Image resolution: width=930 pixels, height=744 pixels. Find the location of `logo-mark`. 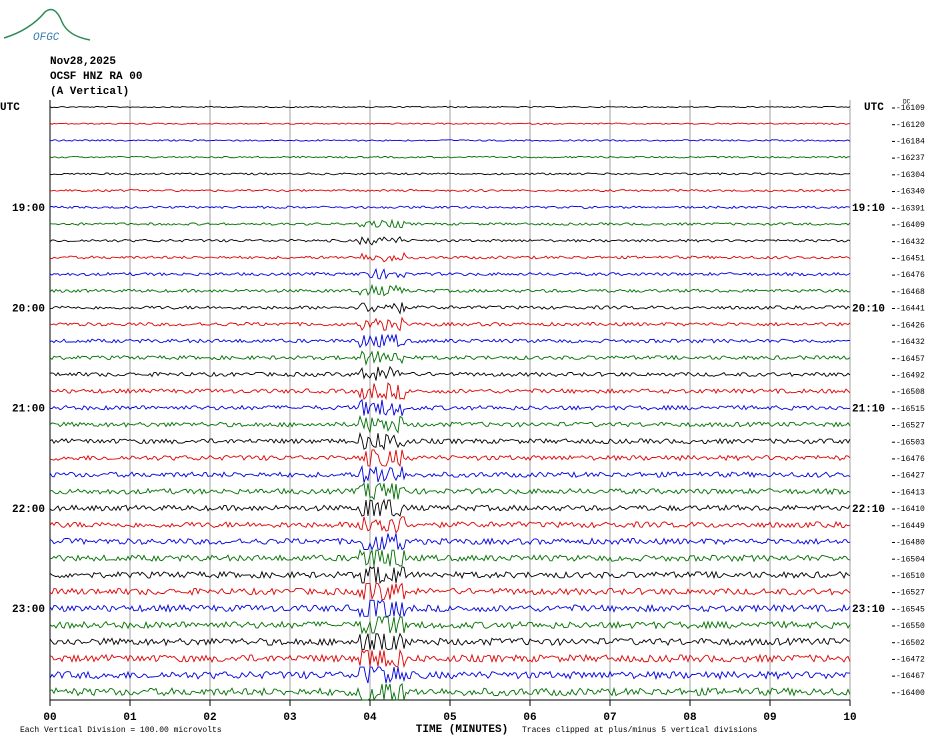

logo-mark is located at coordinates (47, 24).